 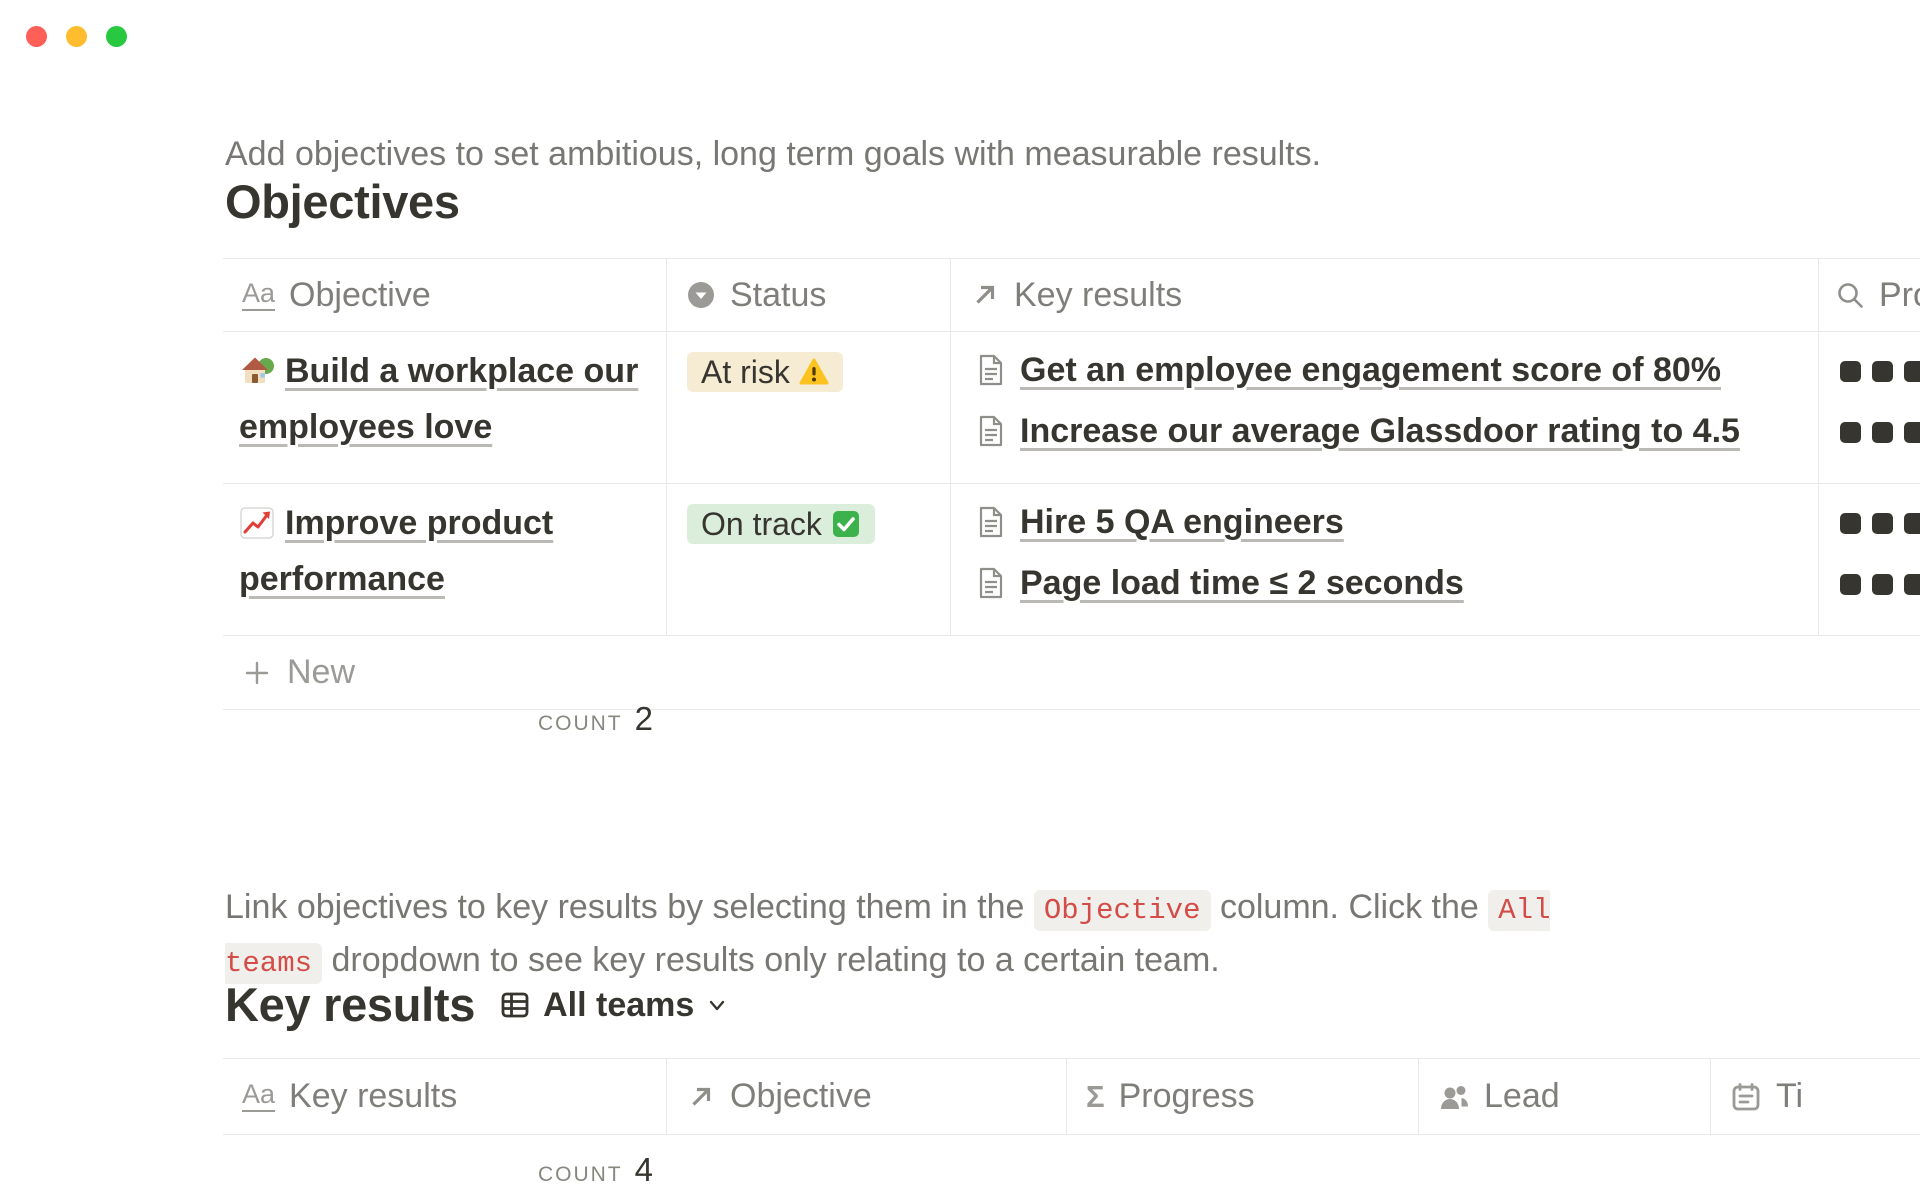 I want to click on column-label: Pro, so click(x=1899, y=294).